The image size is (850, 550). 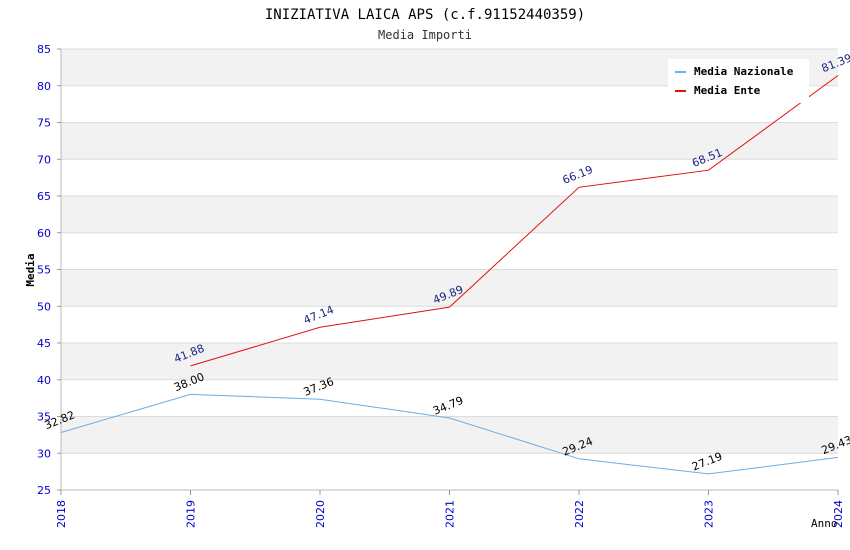 I want to click on y-tick-label: 45, so click(x=44, y=343).